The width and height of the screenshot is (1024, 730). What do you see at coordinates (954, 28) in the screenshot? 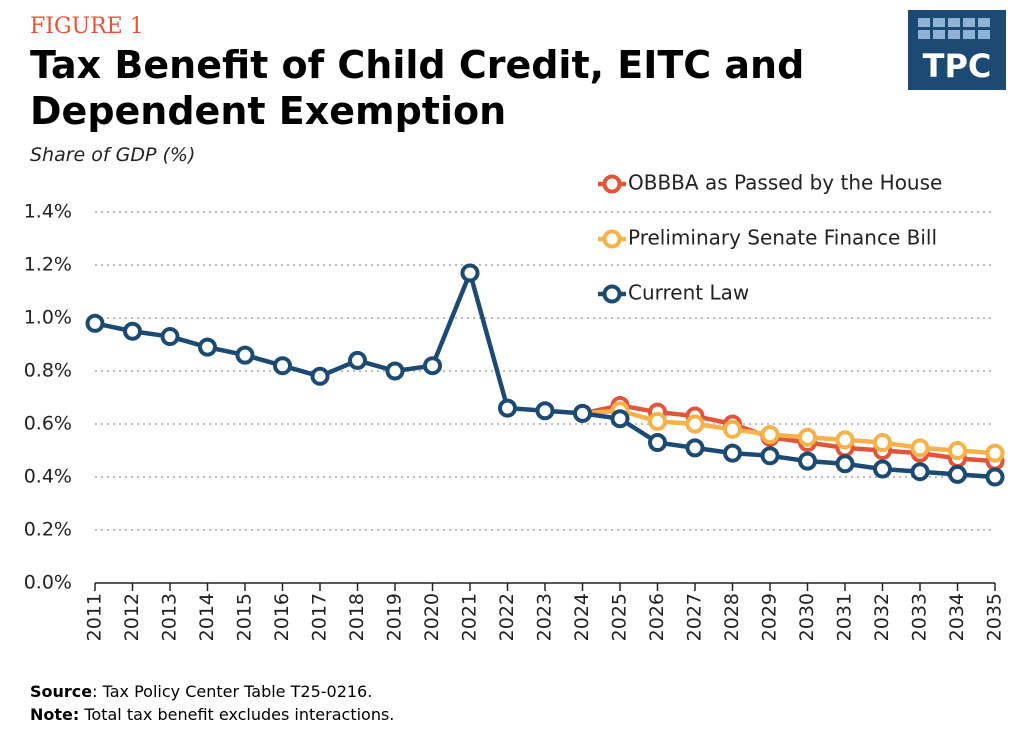
I see `logo-grid` at bounding box center [954, 28].